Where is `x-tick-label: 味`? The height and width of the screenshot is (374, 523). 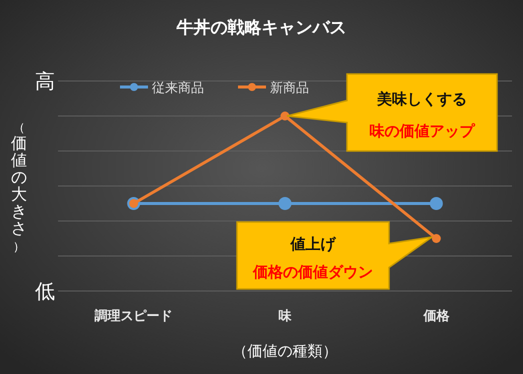
x-tick-label: 味 is located at coordinates (285, 316).